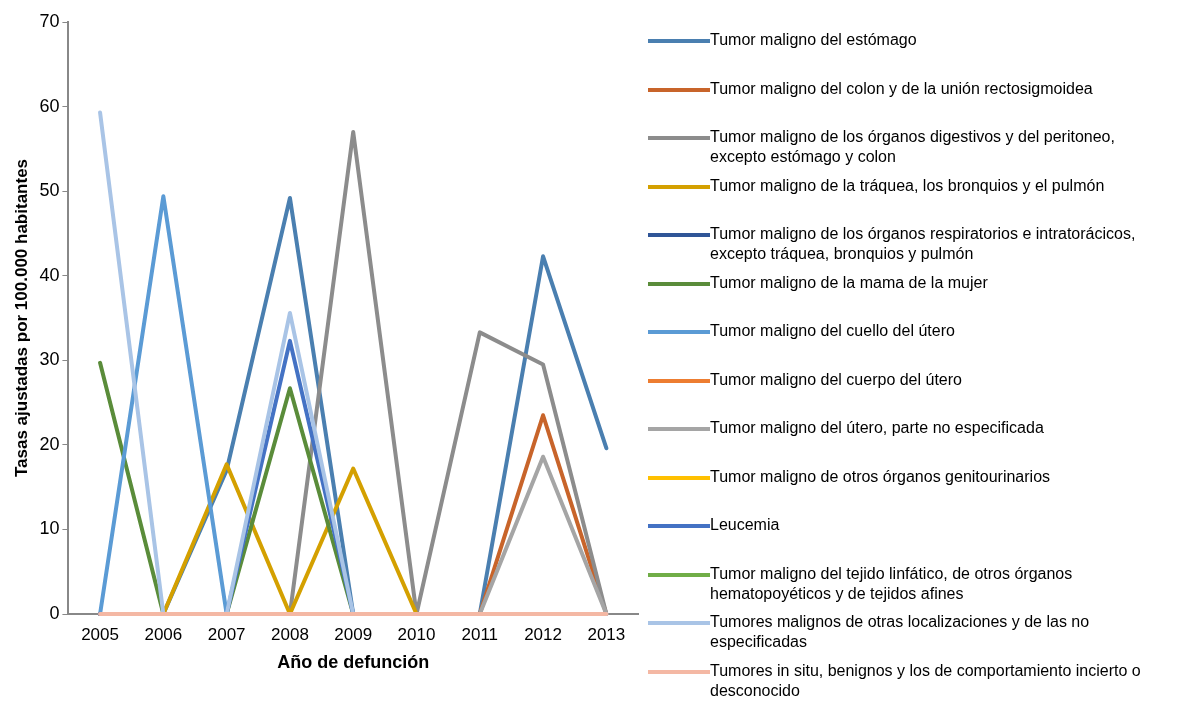 This screenshot has width=1191, height=702. Describe the element at coordinates (21, 318) in the screenshot. I see `y-axis-title: Tasas ajustadas por 100.000 habitantes` at that location.